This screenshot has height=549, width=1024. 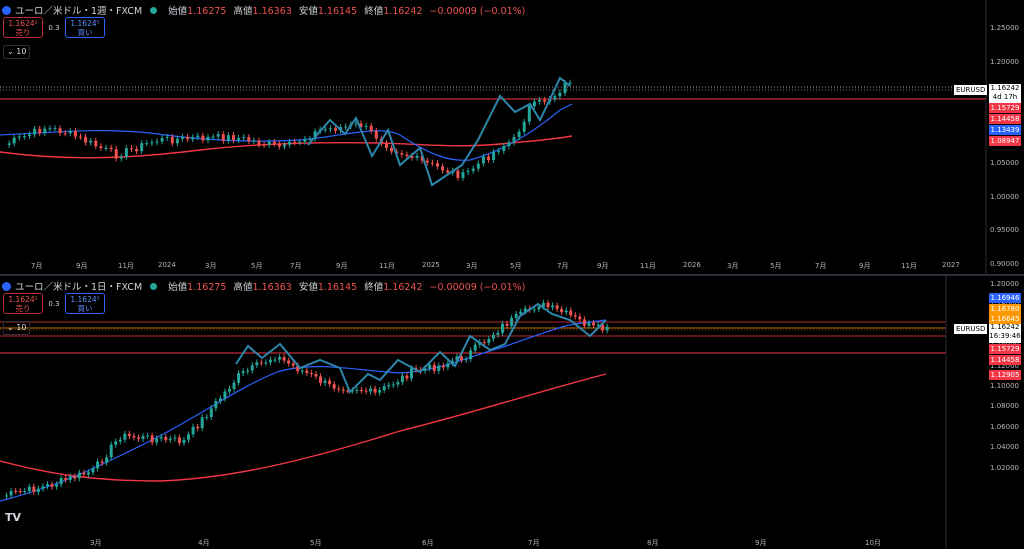 I want to click on weekly-trade-buttons: 1.1624² 売り 0.3 1.1624⁵ 買い, so click(x=54, y=27).